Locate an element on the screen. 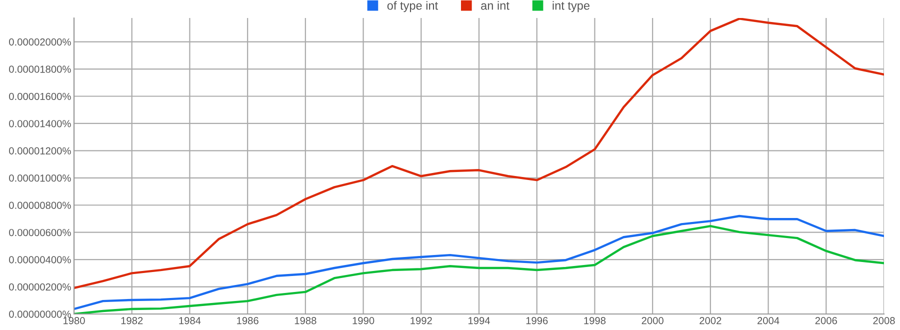  x-tick-label: 2006 is located at coordinates (826, 320).